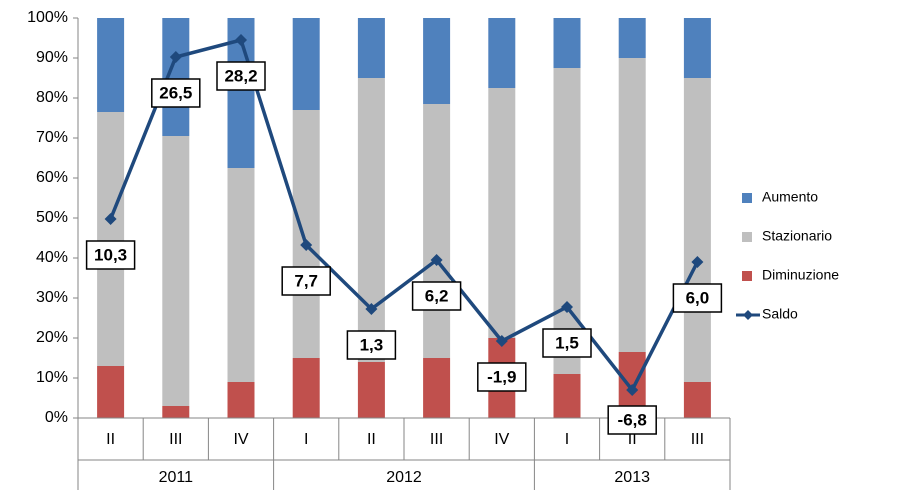 This screenshot has width=914, height=495. What do you see at coordinates (52, 57) in the screenshot?
I see `y-tick-label: 90%` at bounding box center [52, 57].